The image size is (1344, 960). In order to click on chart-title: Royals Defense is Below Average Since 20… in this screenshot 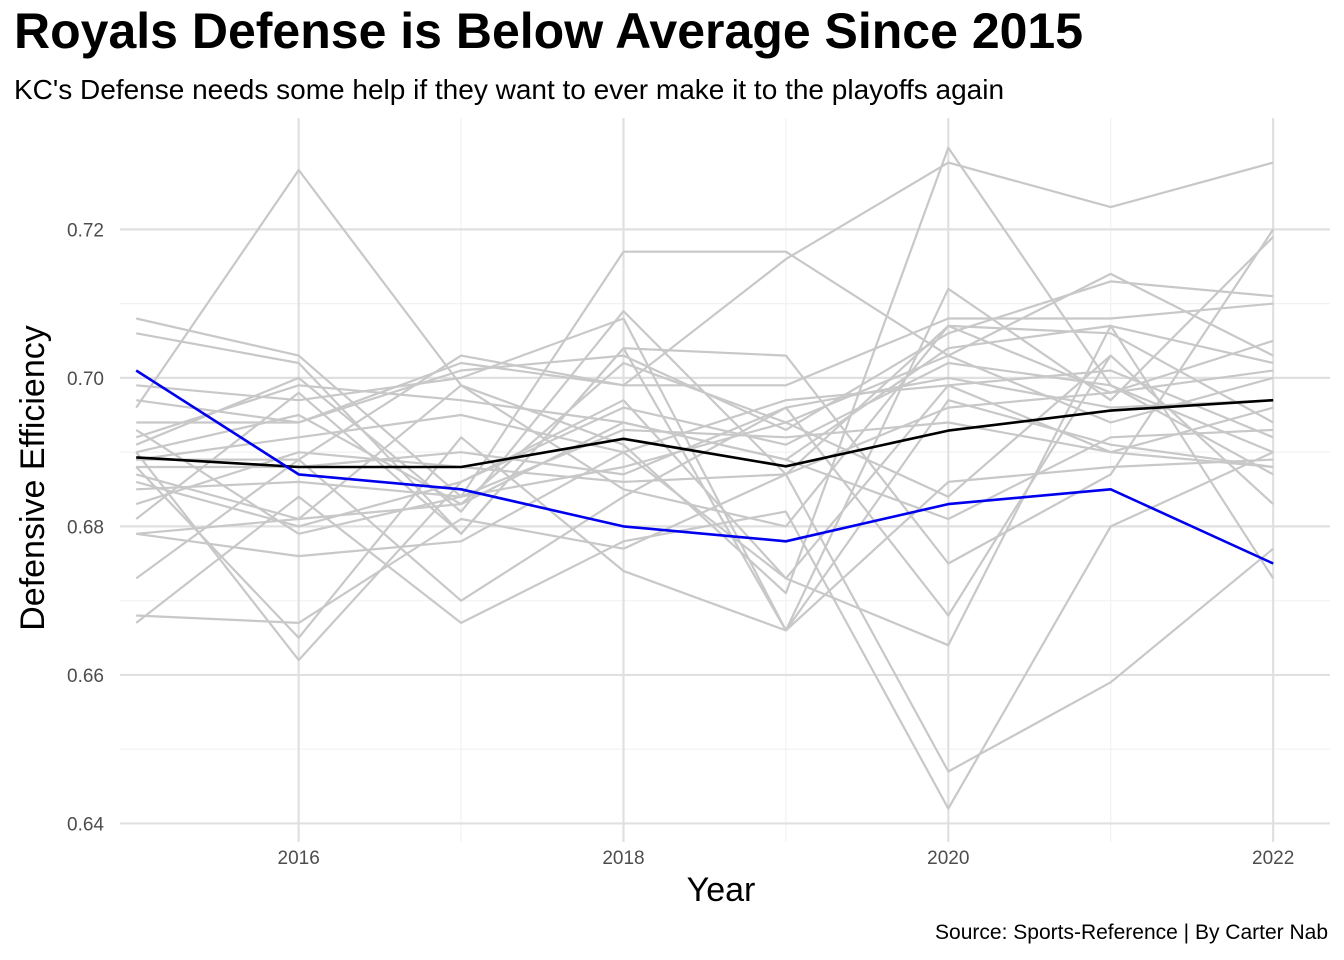, I will do `click(549, 31)`.